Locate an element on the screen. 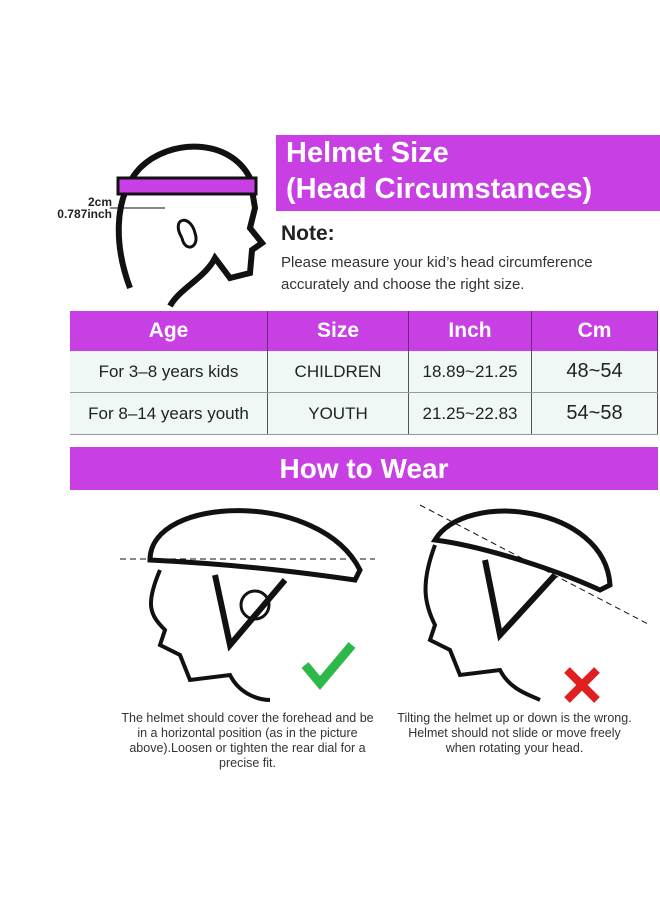 This screenshot has height=900, width=660. cell-cm: 54~58 is located at coordinates (594, 413).